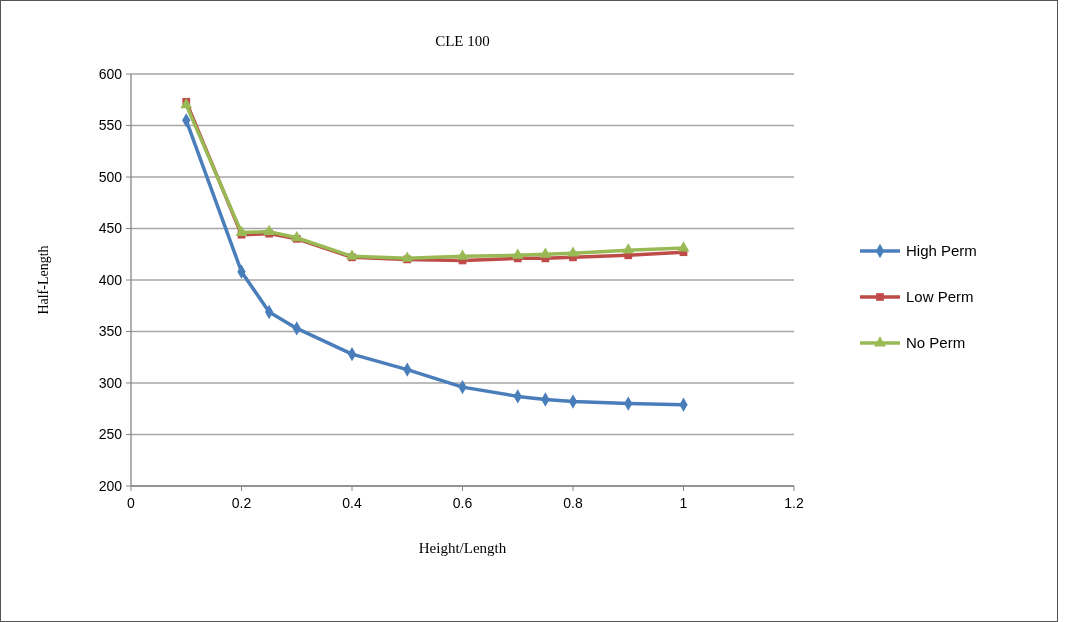 This screenshot has height=622, width=1066. Describe the element at coordinates (110, 125) in the screenshot. I see `y-tick-label: 550` at that location.